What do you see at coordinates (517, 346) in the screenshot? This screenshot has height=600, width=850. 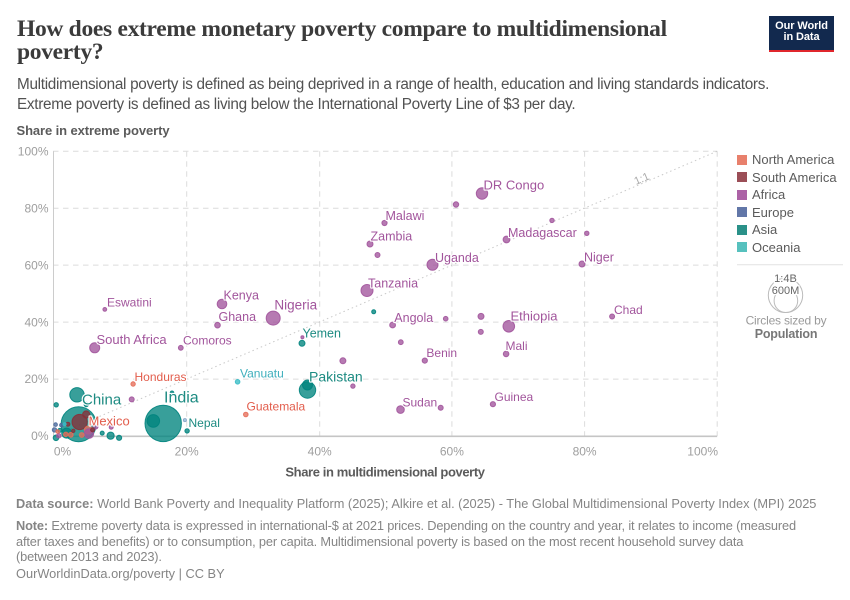 I see `svg-text: Mali` at bounding box center [517, 346].